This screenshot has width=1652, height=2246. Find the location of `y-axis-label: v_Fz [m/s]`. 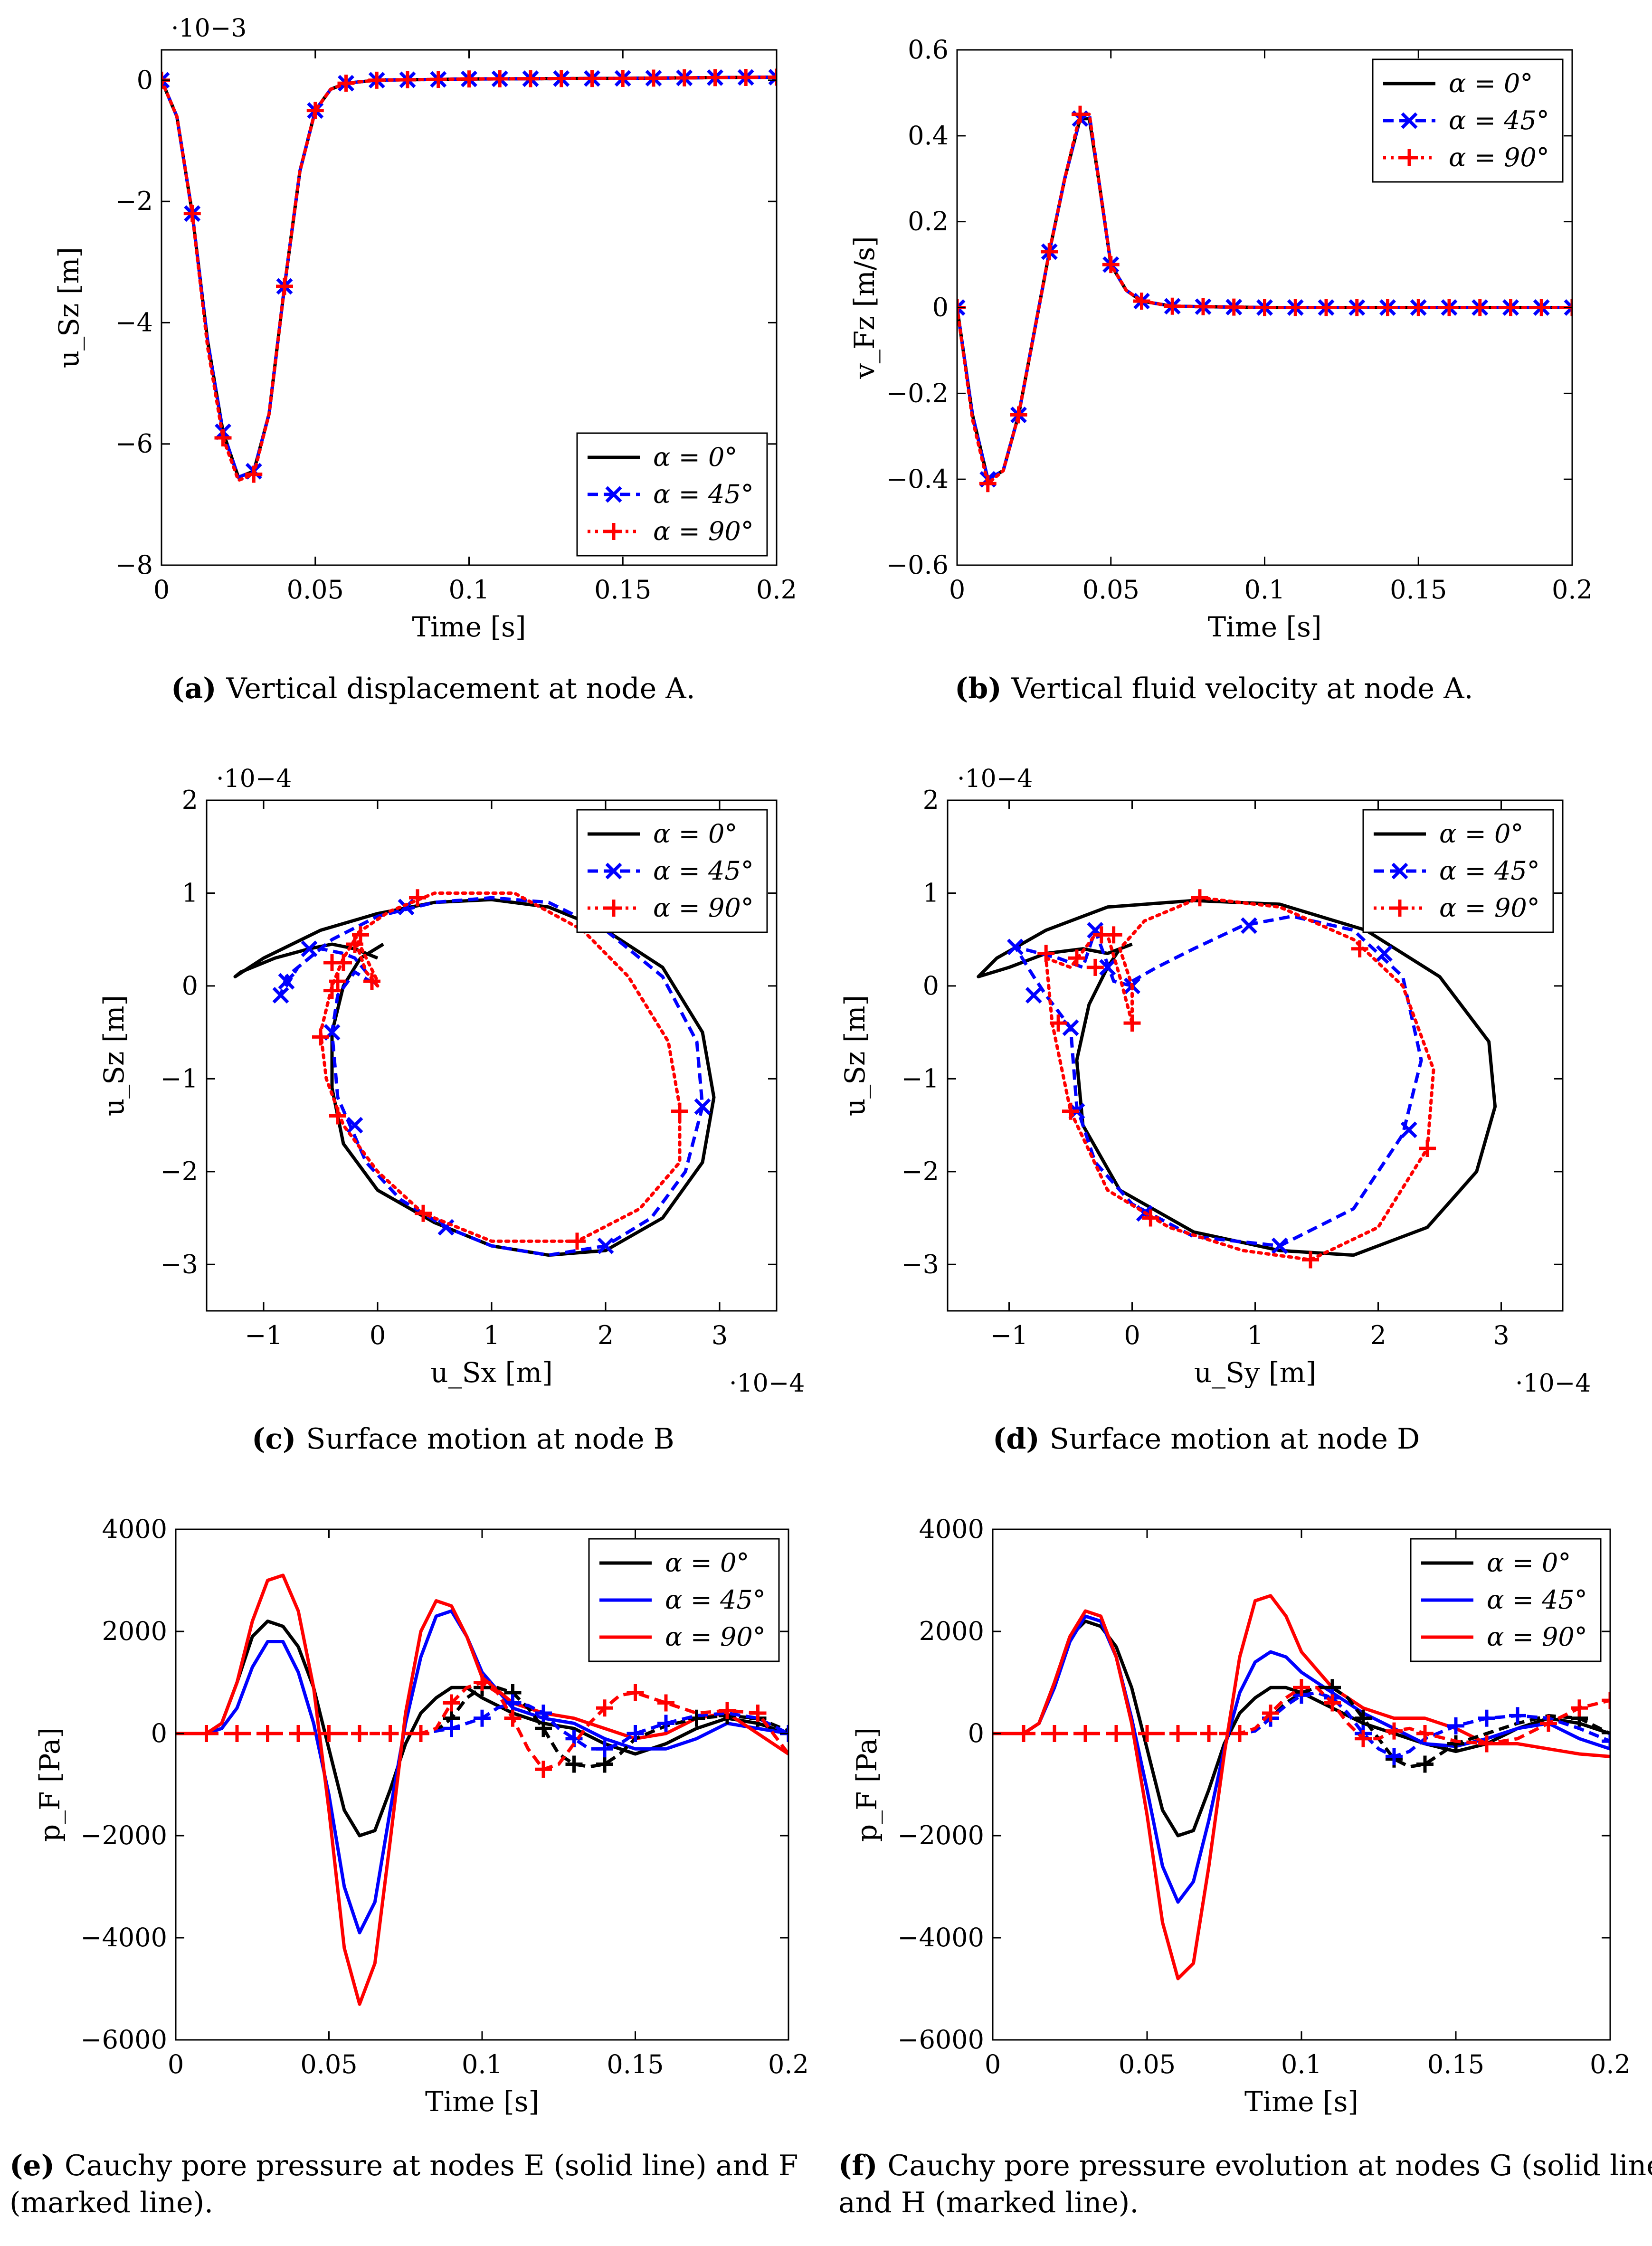

y-axis-label: v_Fz [m/s] is located at coordinates (864, 308).